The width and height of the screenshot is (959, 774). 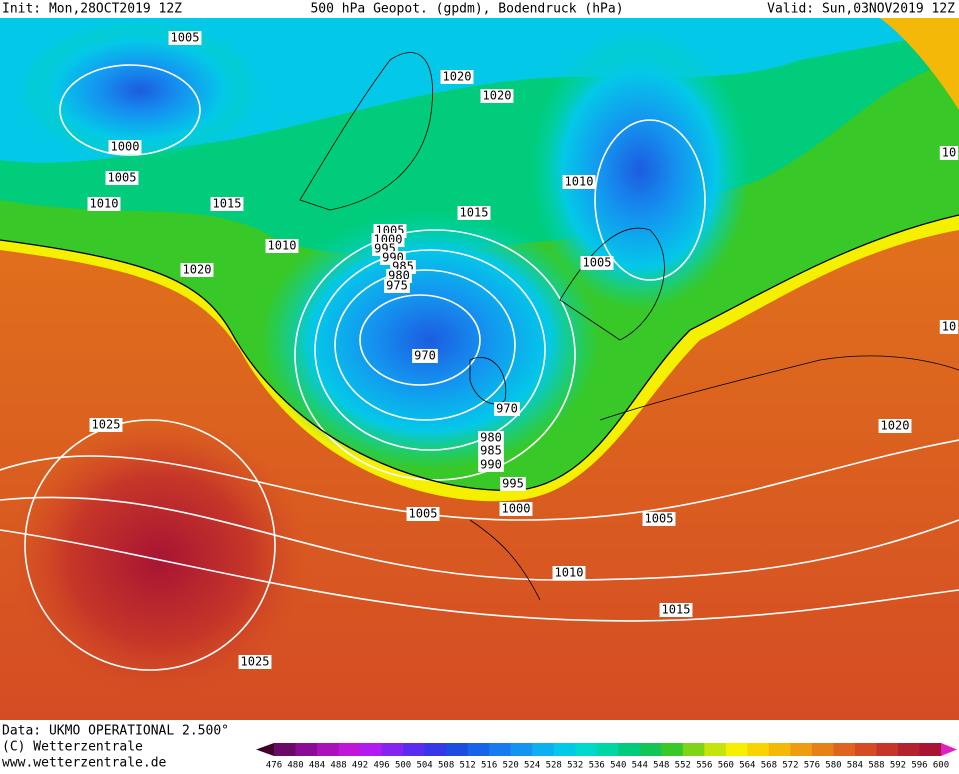 What do you see at coordinates (747, 766) in the screenshot?
I see `legend-level-label: 564` at bounding box center [747, 766].